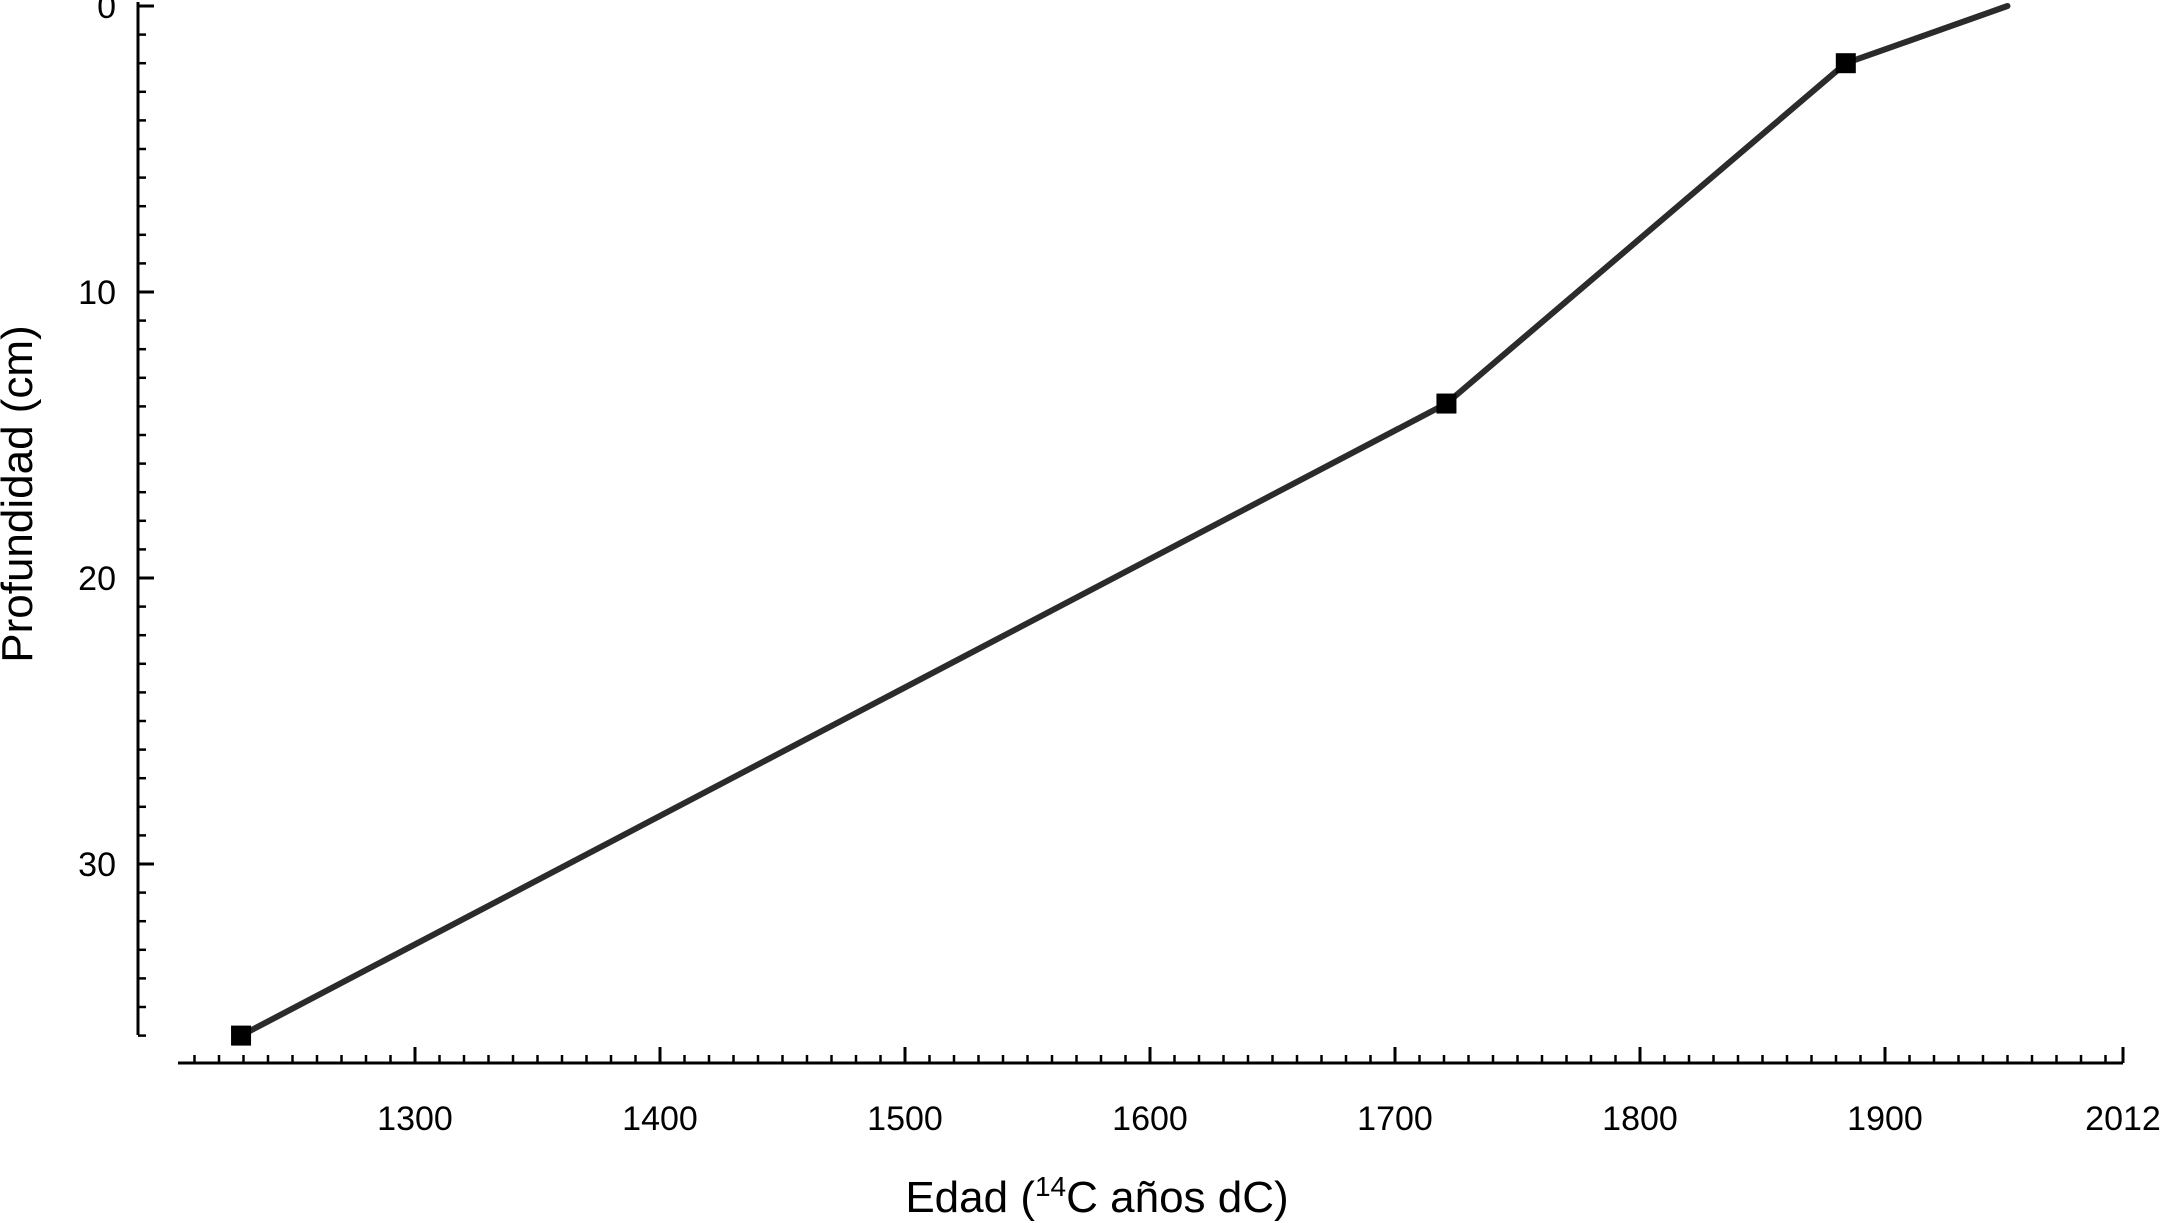 The height and width of the screenshot is (1223, 2167). What do you see at coordinates (97, 865) in the screenshot?
I see `y-tick-label: 30` at bounding box center [97, 865].